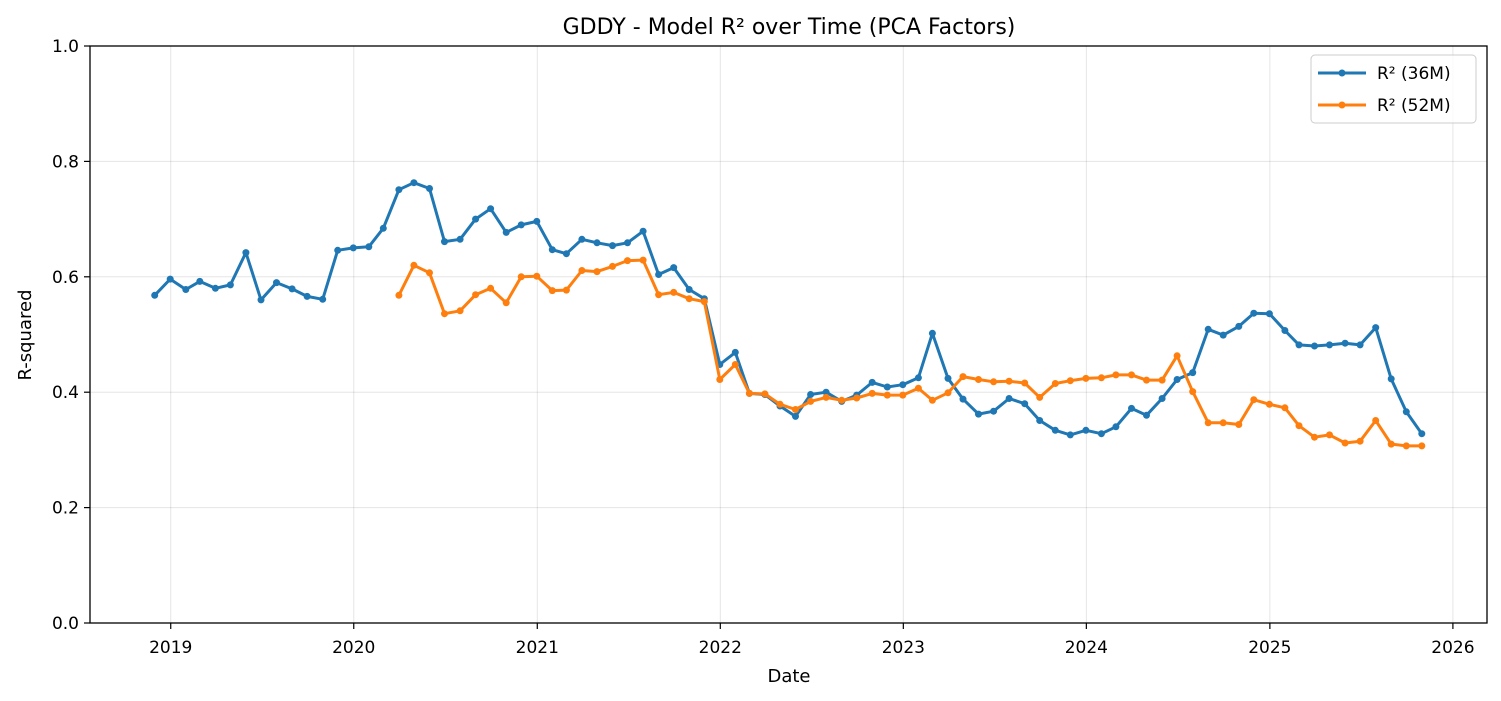  Describe the element at coordinates (65, 624) in the screenshot. I see `y-tick-label: 0.0` at that location.